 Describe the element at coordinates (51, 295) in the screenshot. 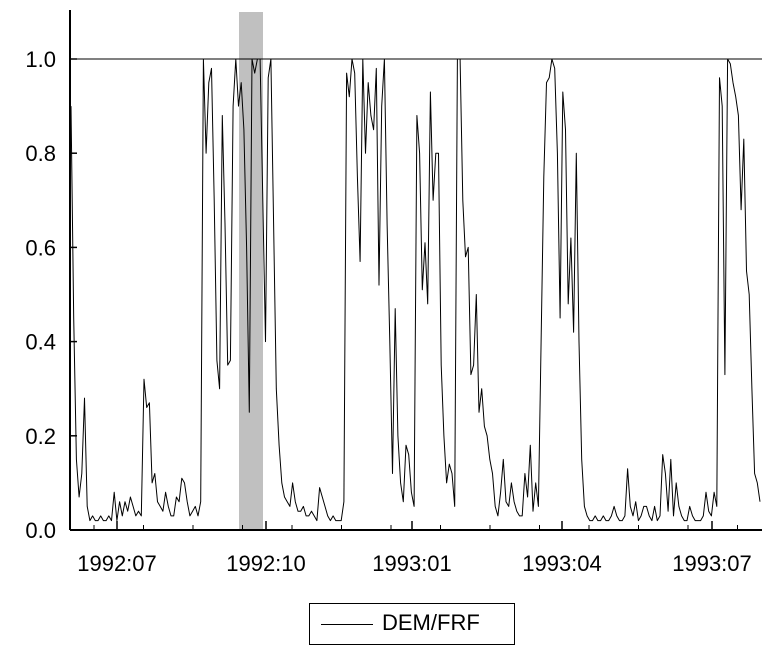

I see `y-tick-labels: 0.0 0.2 0.4 0.6 0.8 1.0` at that location.